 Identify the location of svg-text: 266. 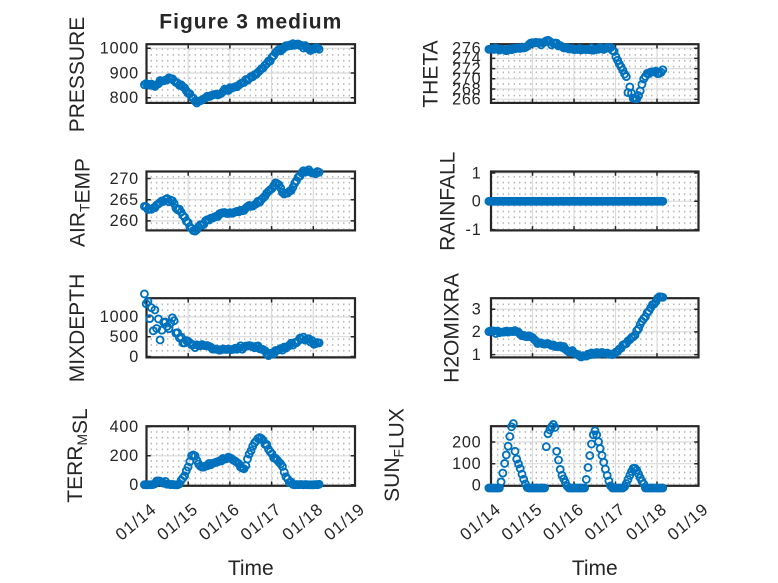
(466, 100).